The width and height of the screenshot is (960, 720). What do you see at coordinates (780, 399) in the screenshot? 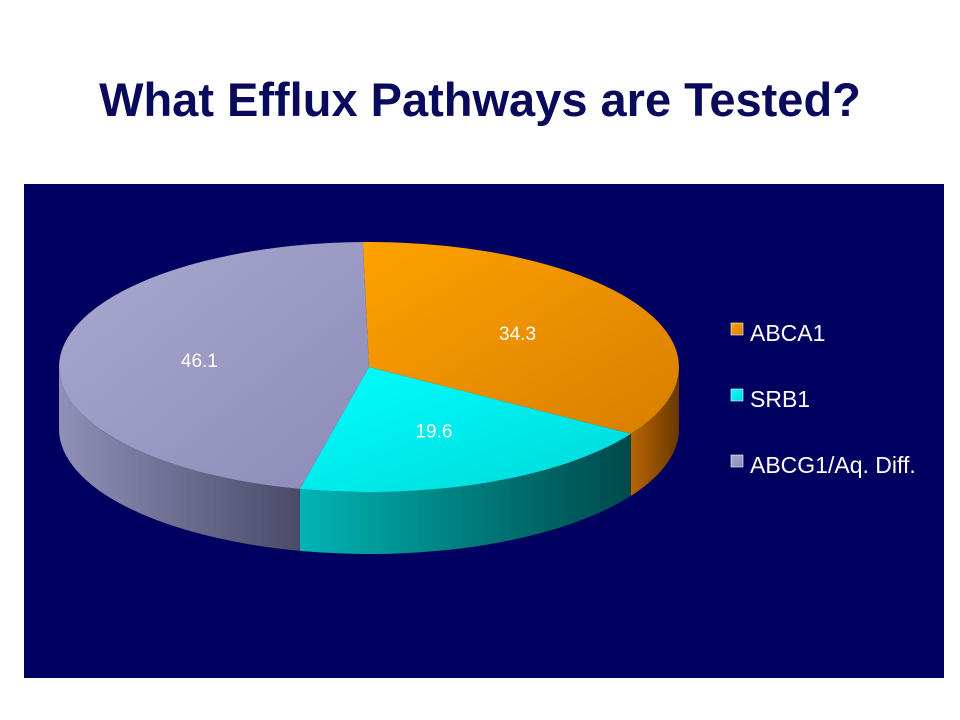
I see `legend-label: SRB1` at bounding box center [780, 399].